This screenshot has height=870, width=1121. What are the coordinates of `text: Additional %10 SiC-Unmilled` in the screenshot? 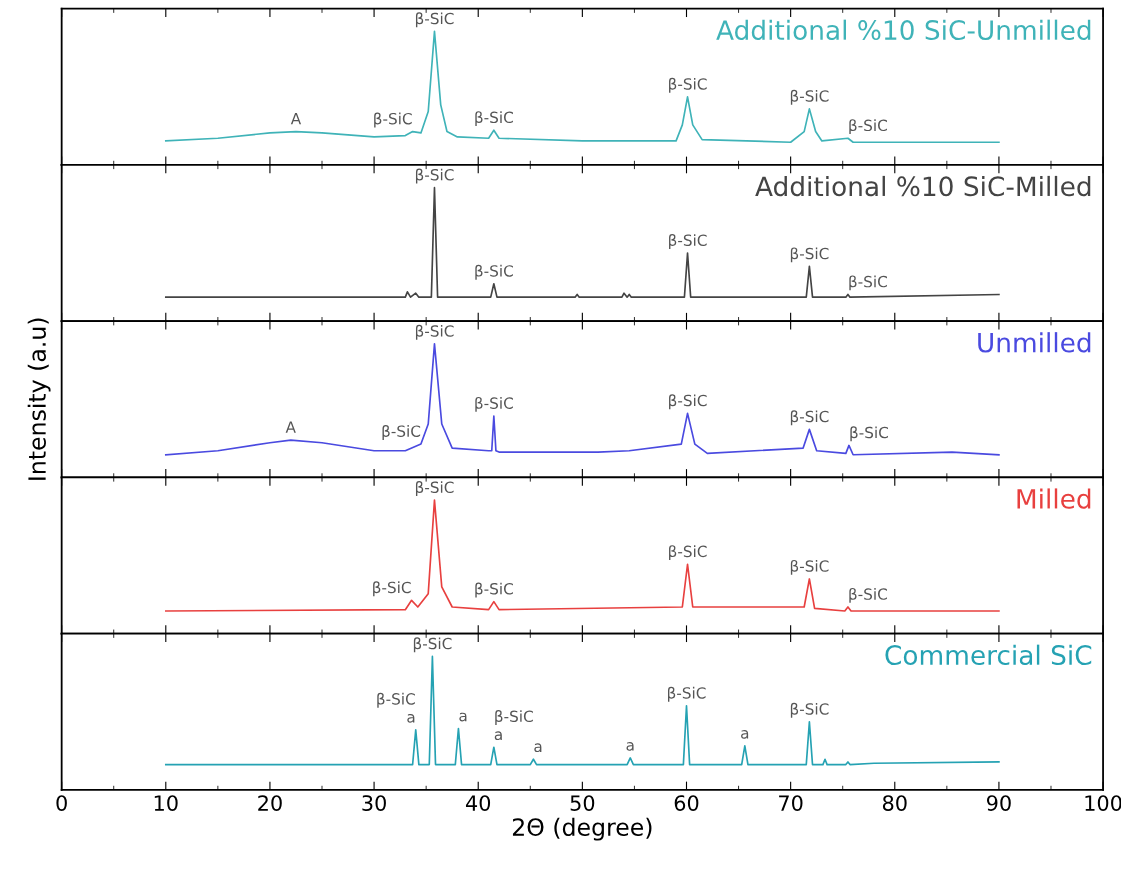 It's located at (903, 30).